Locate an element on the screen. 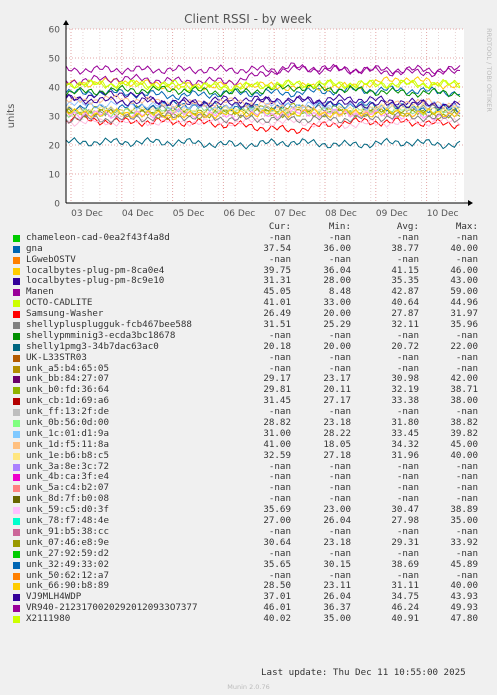  legend-row: unk_b0:fd:36:64 29.81 20.11 32.19 38.71 is located at coordinates (248, 390).